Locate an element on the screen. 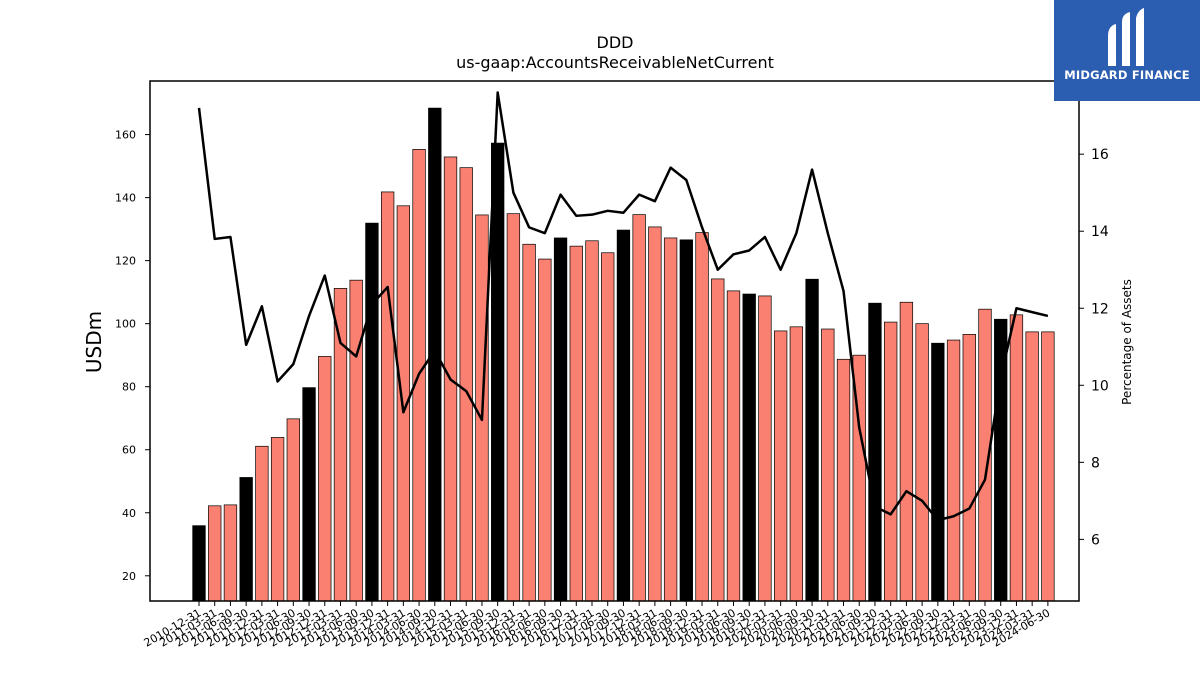 The image size is (1200, 675). logo-text: MIDGARD FINANCE is located at coordinates (1127, 75).